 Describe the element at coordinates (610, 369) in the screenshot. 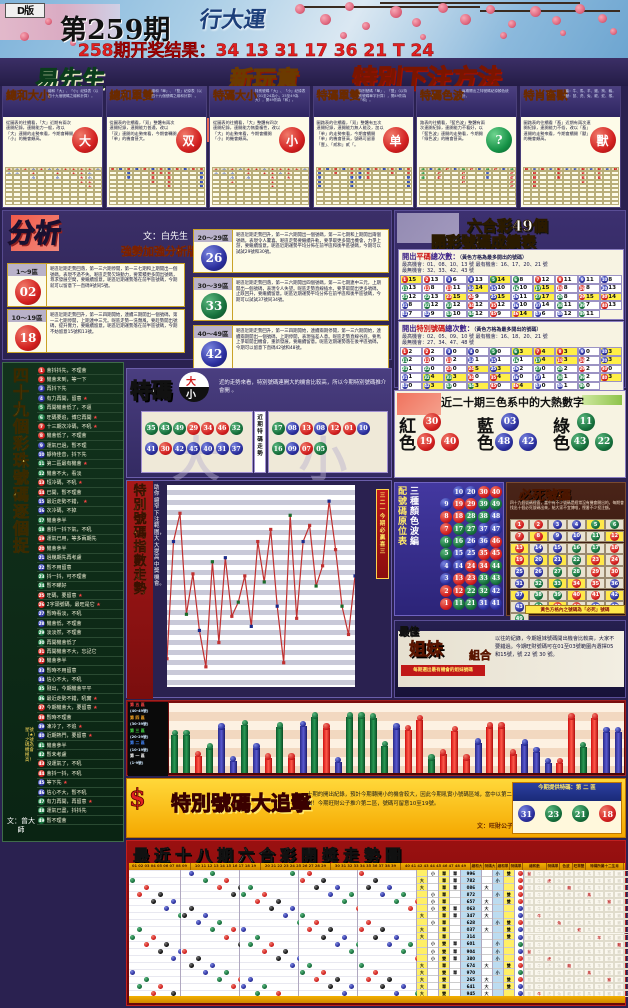

I see `number-stat-cell: 30 0` at that location.